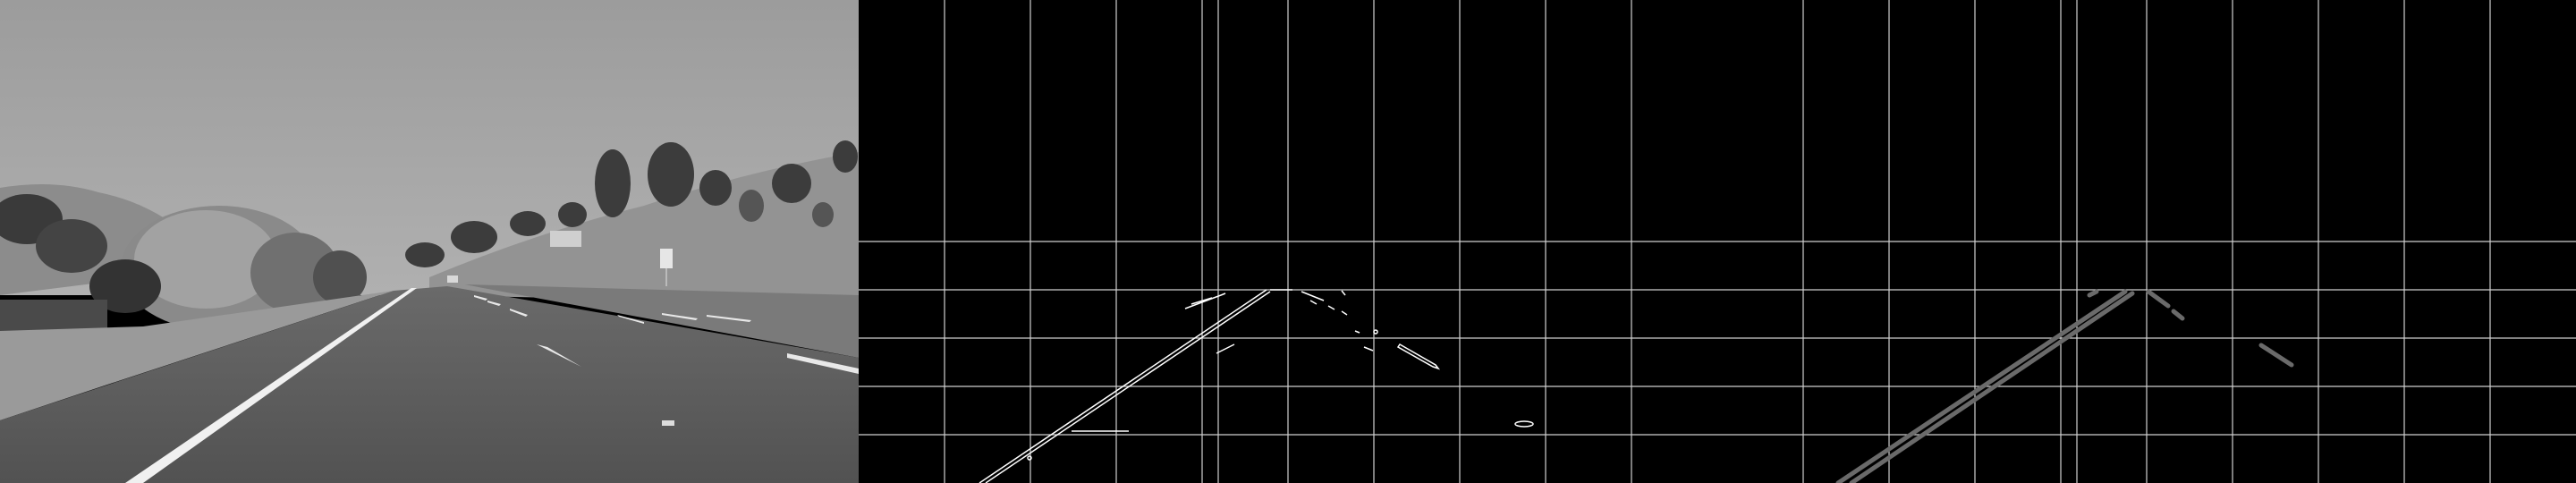 The height and width of the screenshot is (483, 2576). Describe the element at coordinates (183, 262) in the screenshot. I see `left-bushes` at that location.